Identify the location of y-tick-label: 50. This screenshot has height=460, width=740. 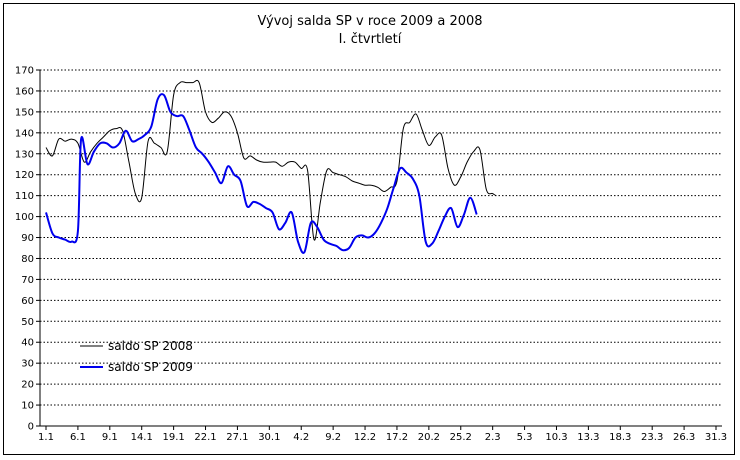
(27, 322).